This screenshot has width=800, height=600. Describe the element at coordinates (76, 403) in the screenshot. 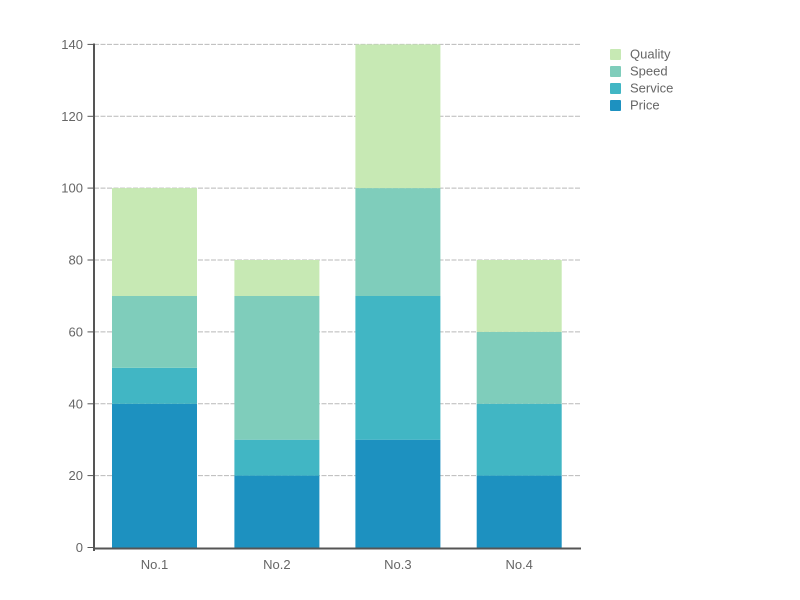

I see `svg-text: 40` at that location.